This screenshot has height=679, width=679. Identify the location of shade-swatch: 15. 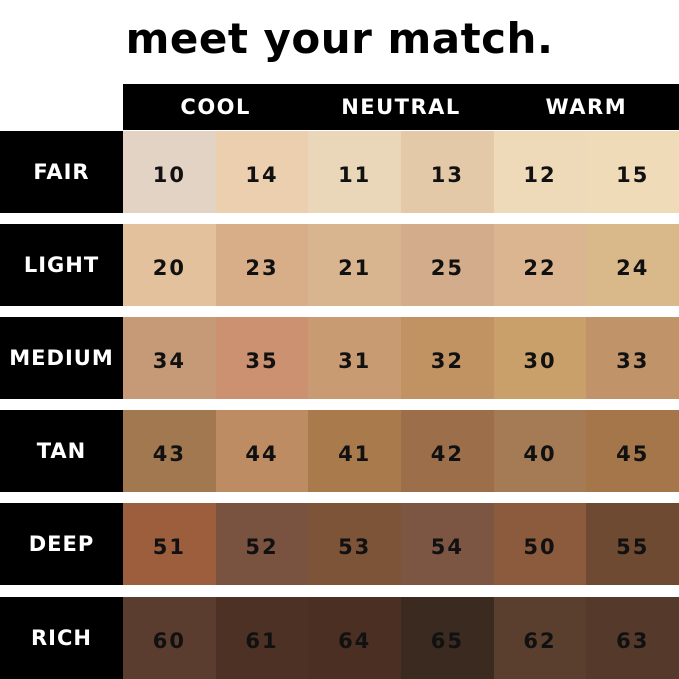
(632, 172).